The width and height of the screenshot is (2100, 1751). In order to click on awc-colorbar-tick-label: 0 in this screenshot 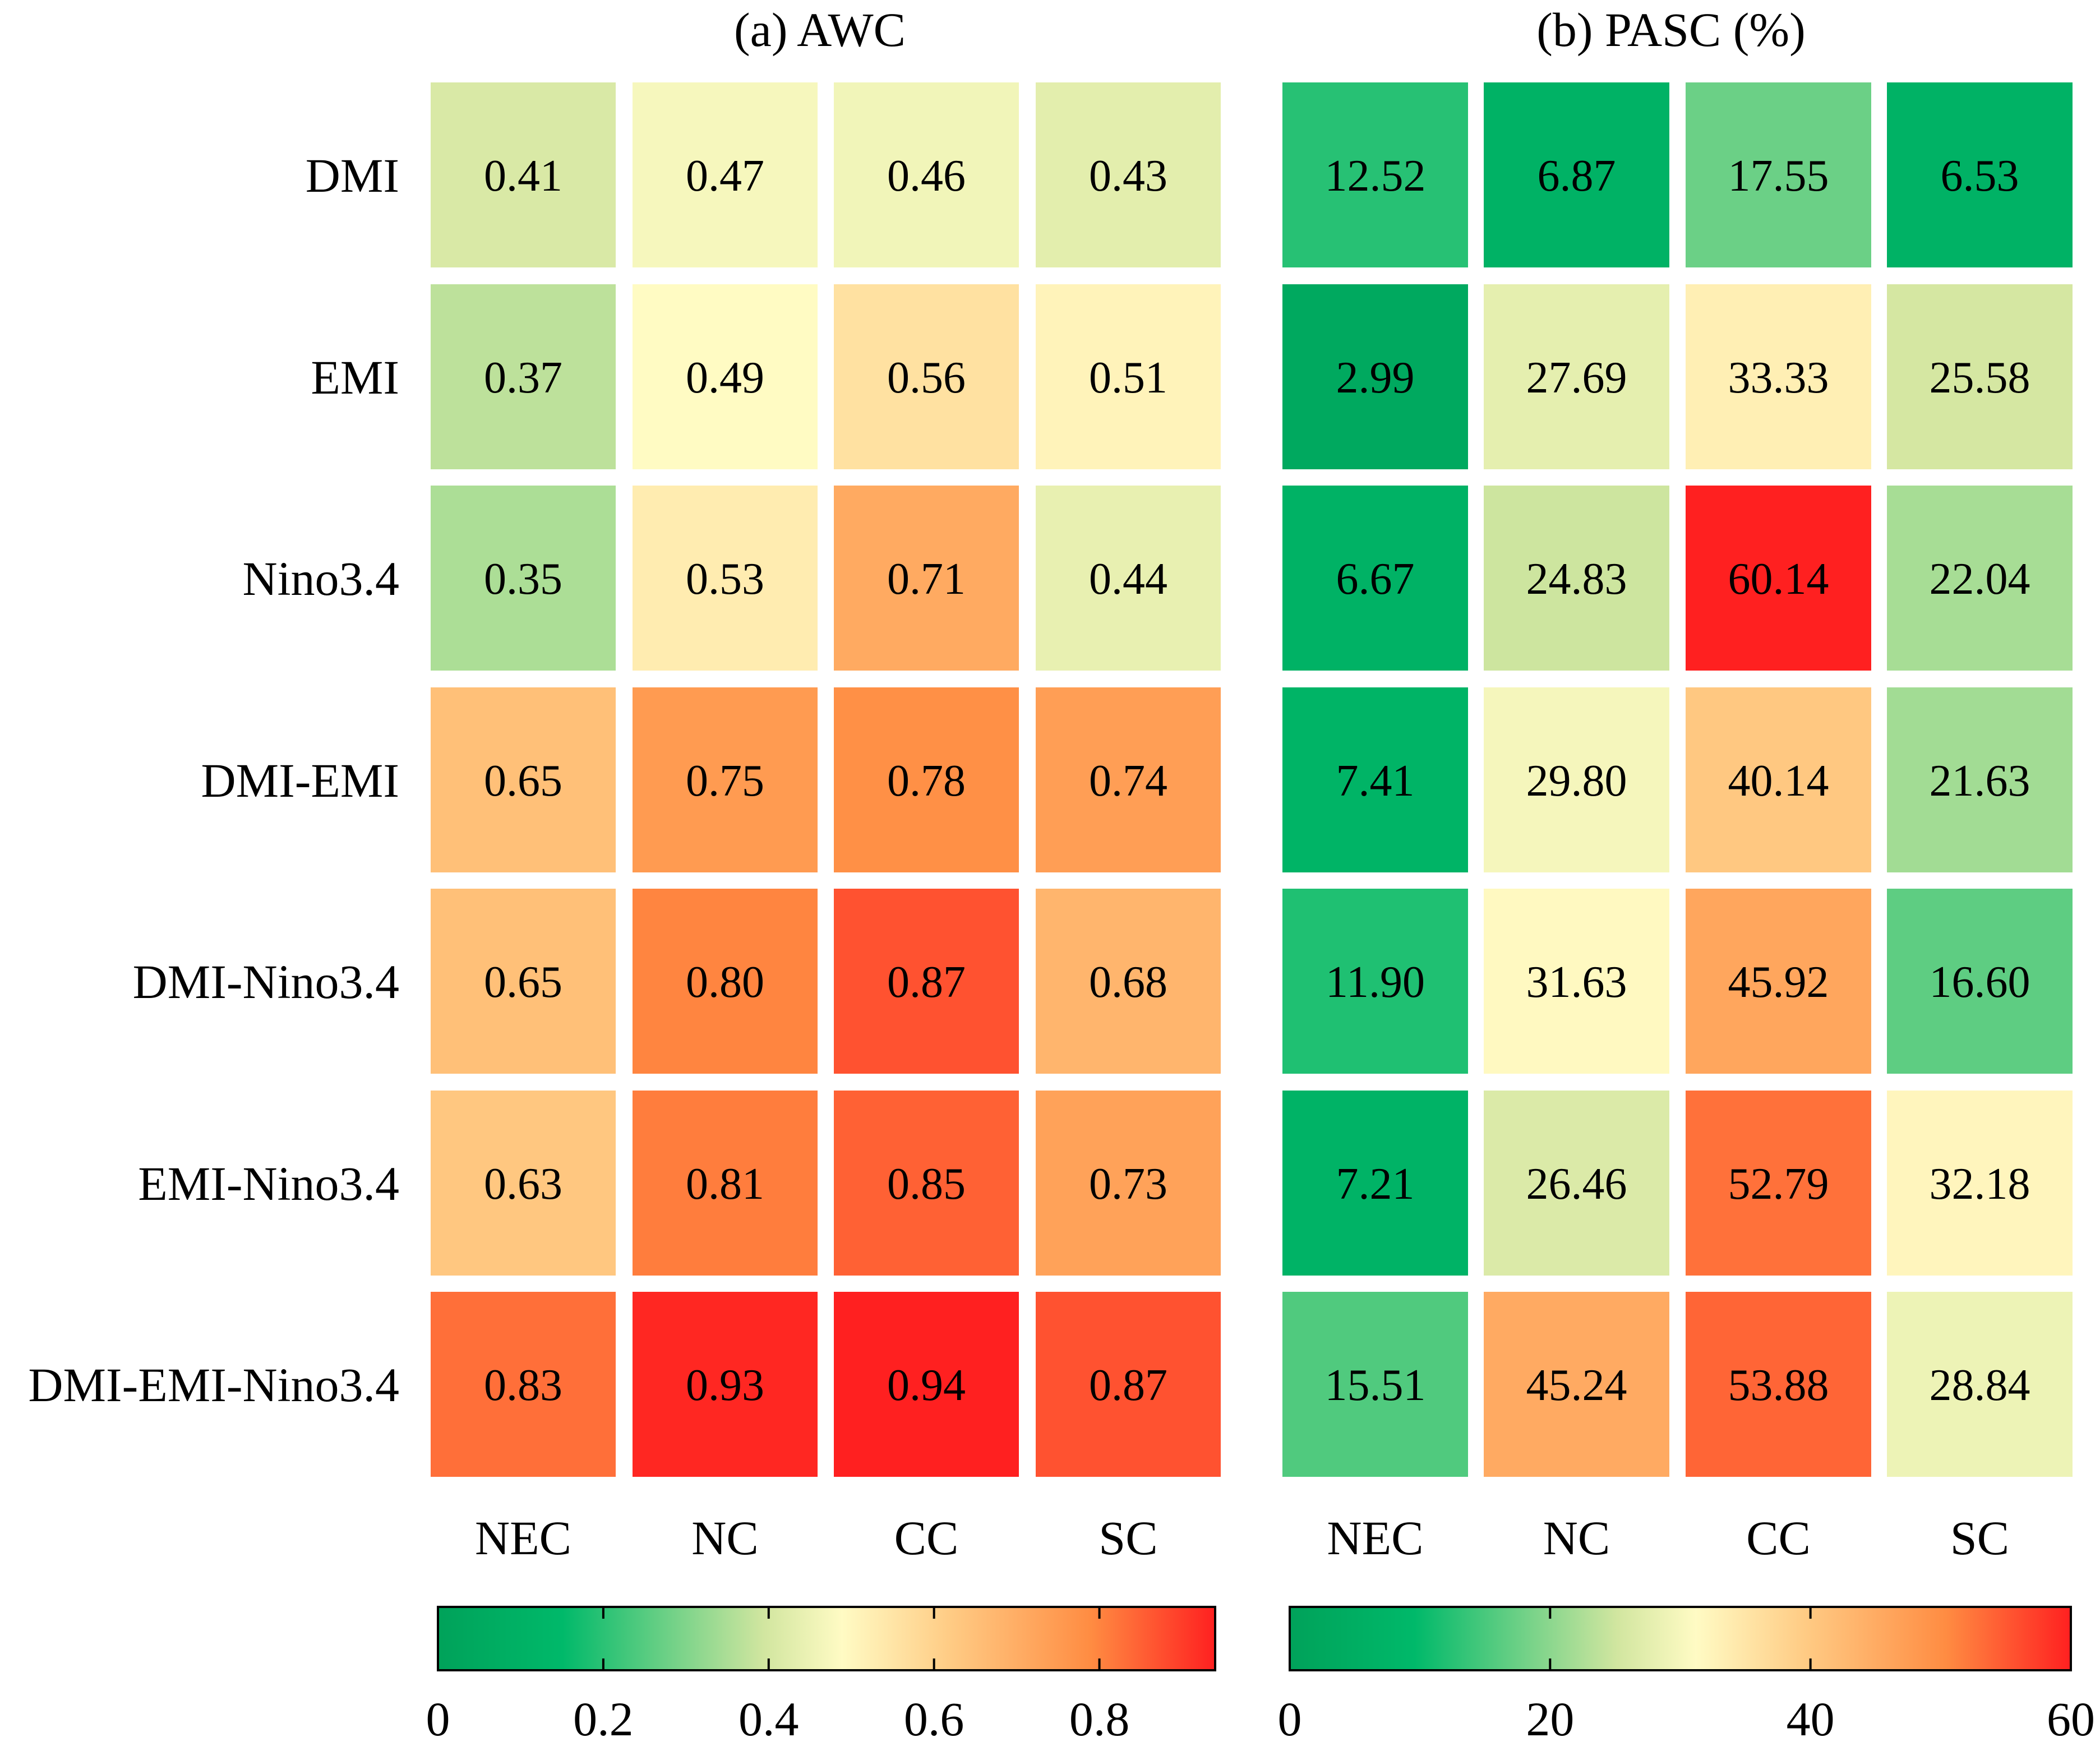, I will do `click(438, 1719)`.